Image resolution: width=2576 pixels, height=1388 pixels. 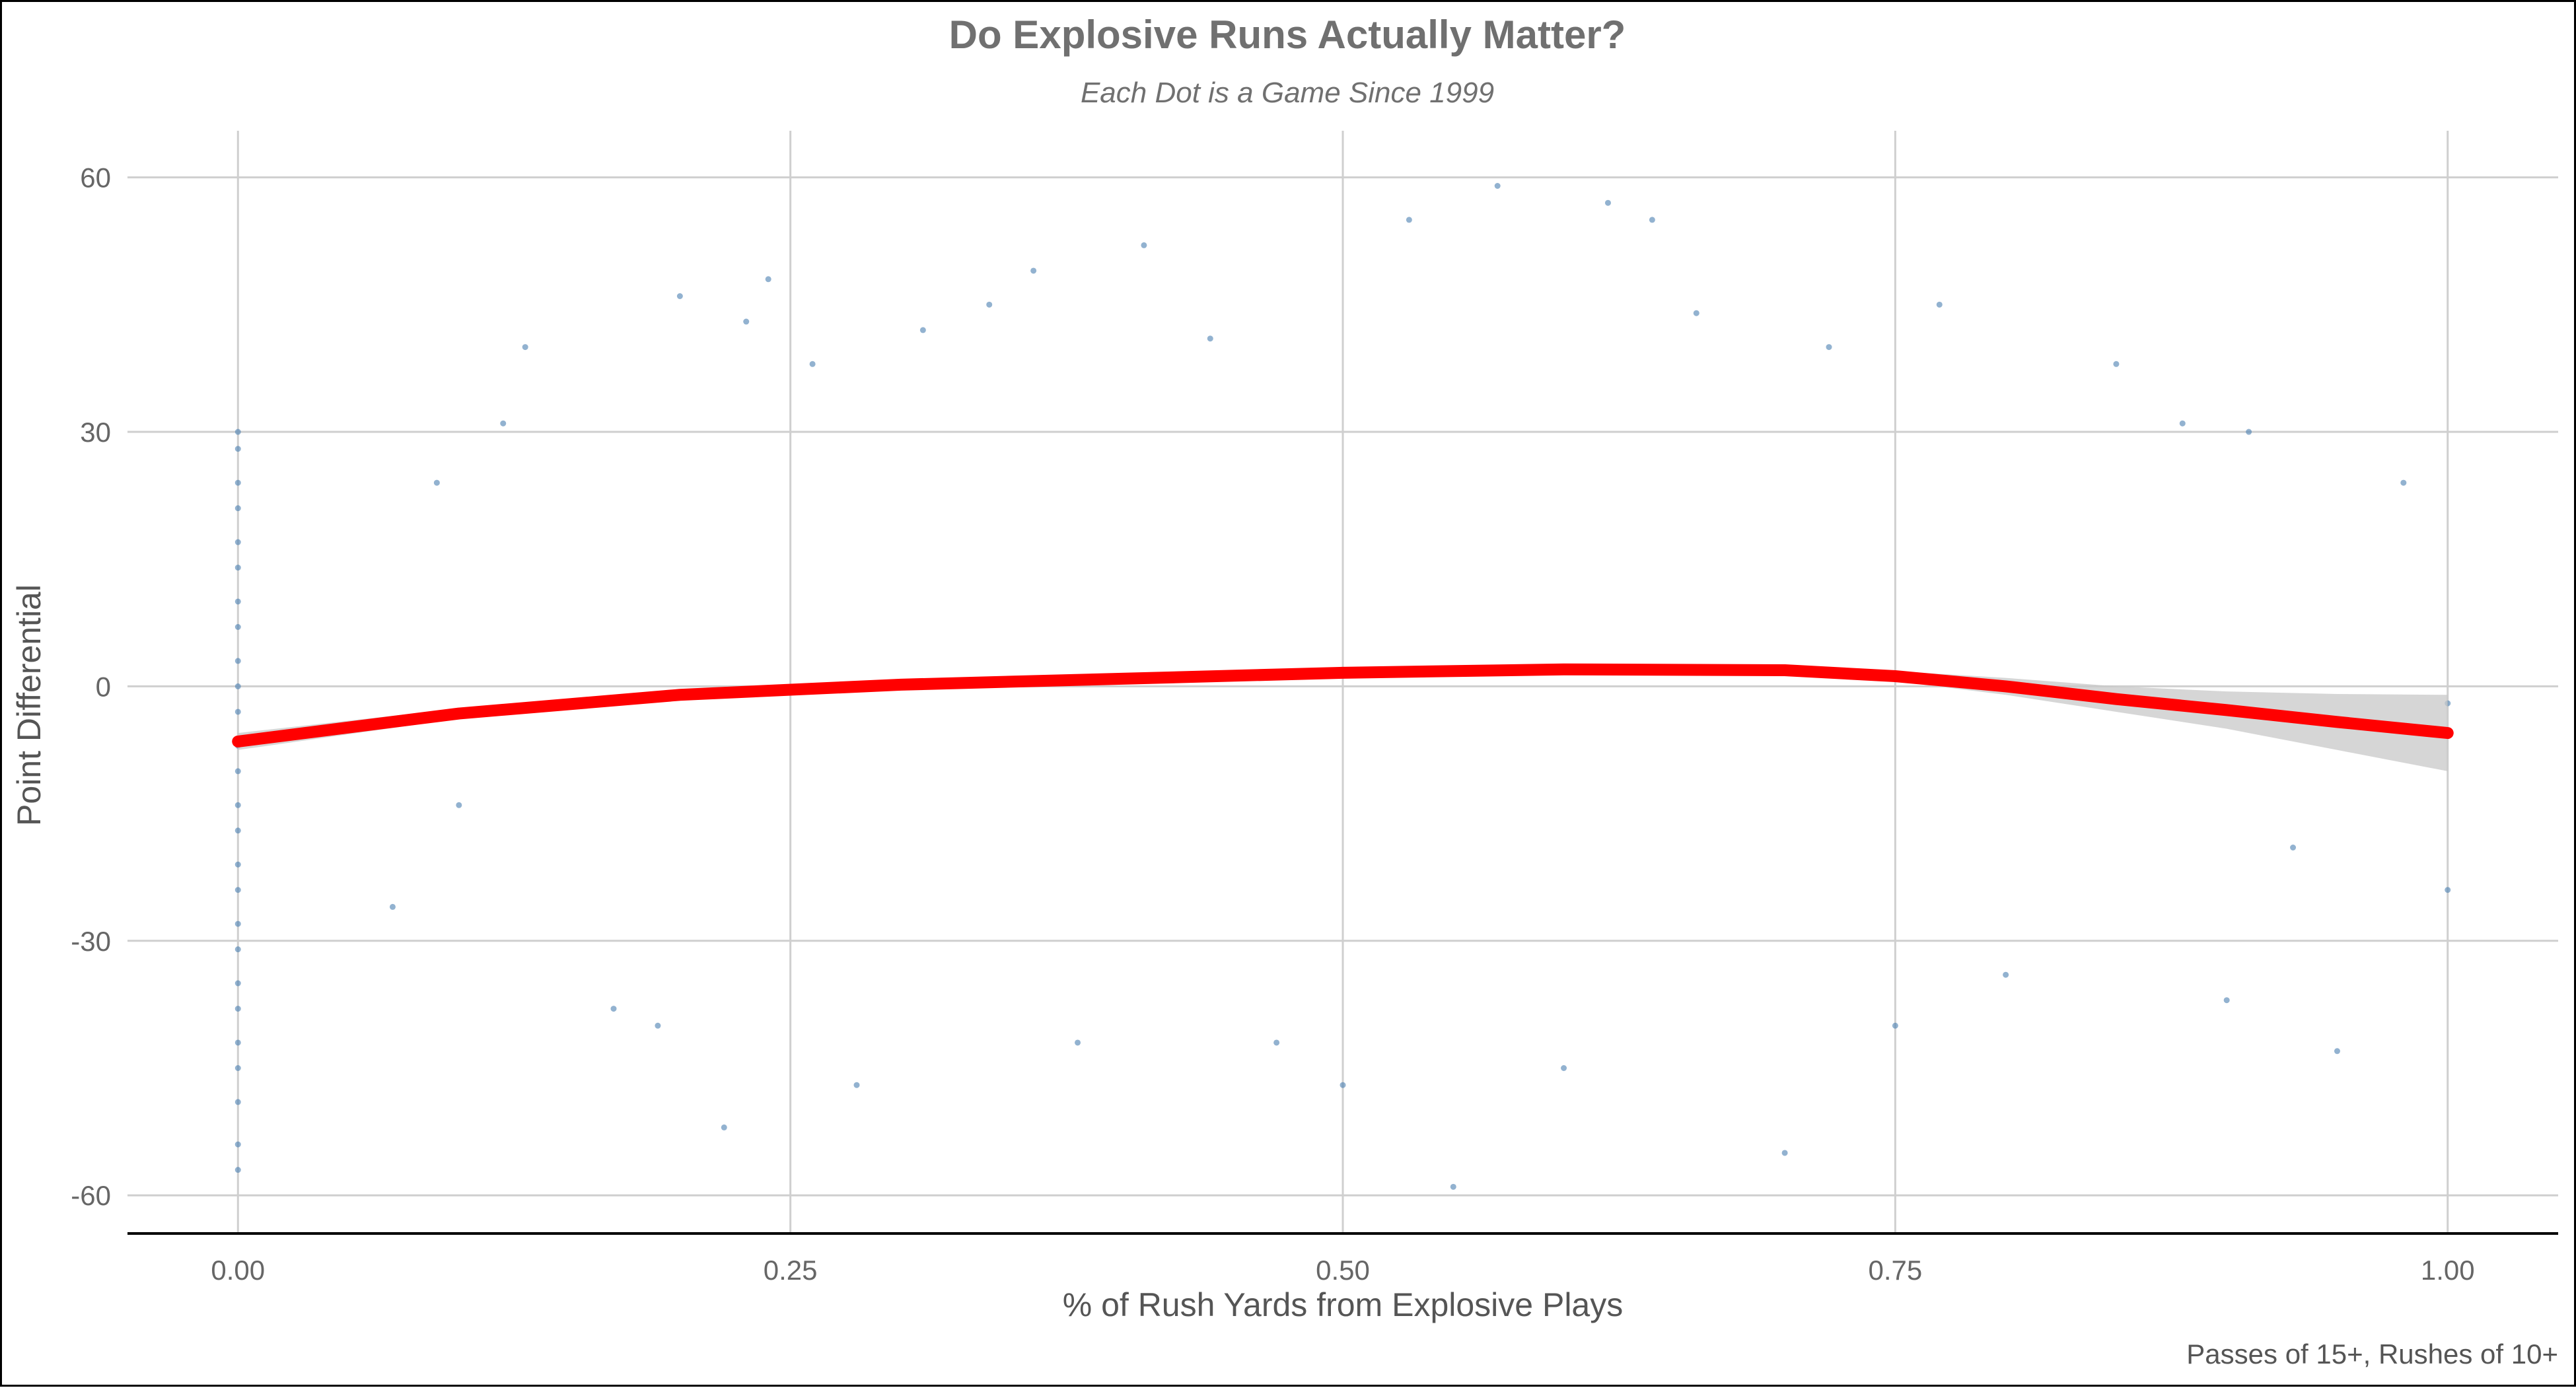 What do you see at coordinates (96, 177) in the screenshot?
I see `y-tick-label: 60` at bounding box center [96, 177].